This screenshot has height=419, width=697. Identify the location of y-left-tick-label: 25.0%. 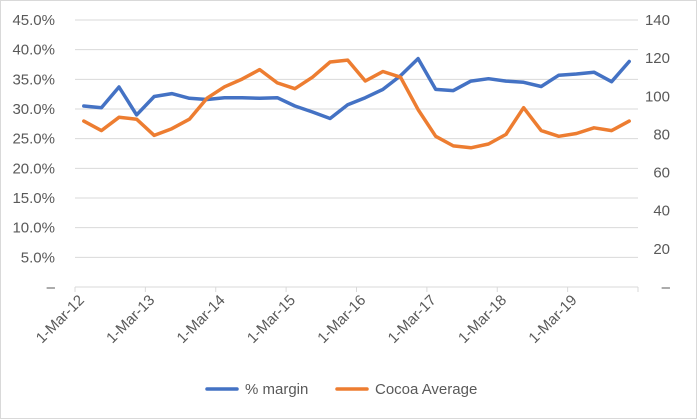
(33, 139).